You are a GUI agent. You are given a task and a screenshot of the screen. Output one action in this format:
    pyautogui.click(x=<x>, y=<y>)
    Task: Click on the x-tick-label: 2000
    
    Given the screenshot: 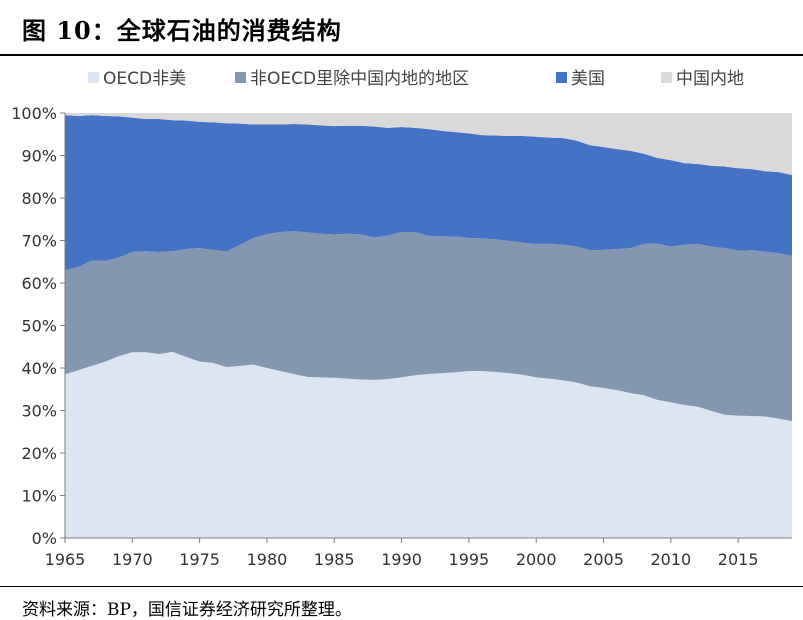 What is the action you would take?
    pyautogui.click(x=536, y=559)
    